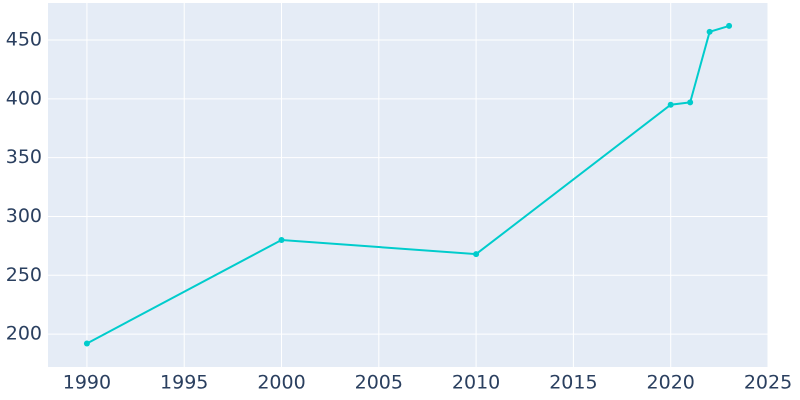 This screenshot has width=800, height=400. Describe the element at coordinates (476, 383) in the screenshot. I see `x-tick-label: 2010` at that location.